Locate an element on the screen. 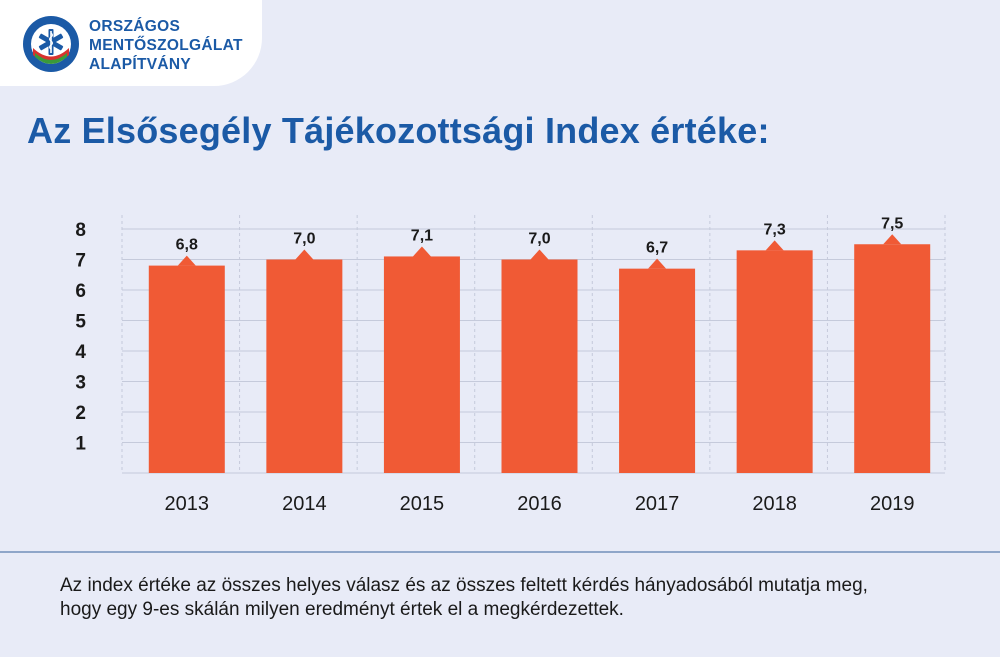 The width and height of the screenshot is (1000, 657). x-tick-label: 2018 is located at coordinates (774, 504).